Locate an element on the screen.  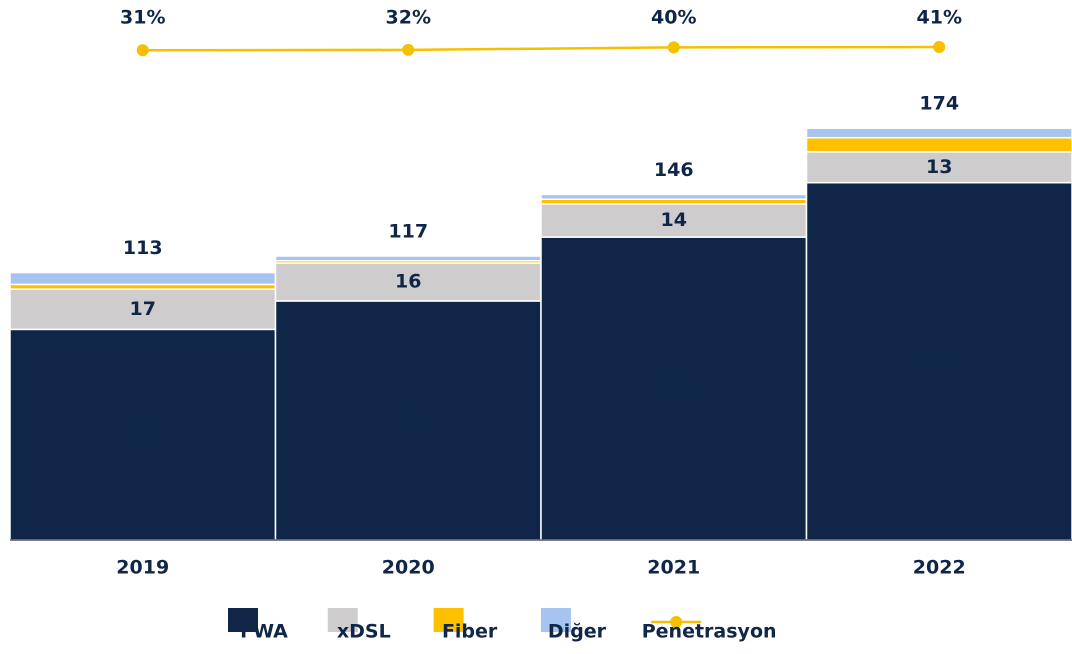
total-label: 117 is located at coordinates (408, 232).